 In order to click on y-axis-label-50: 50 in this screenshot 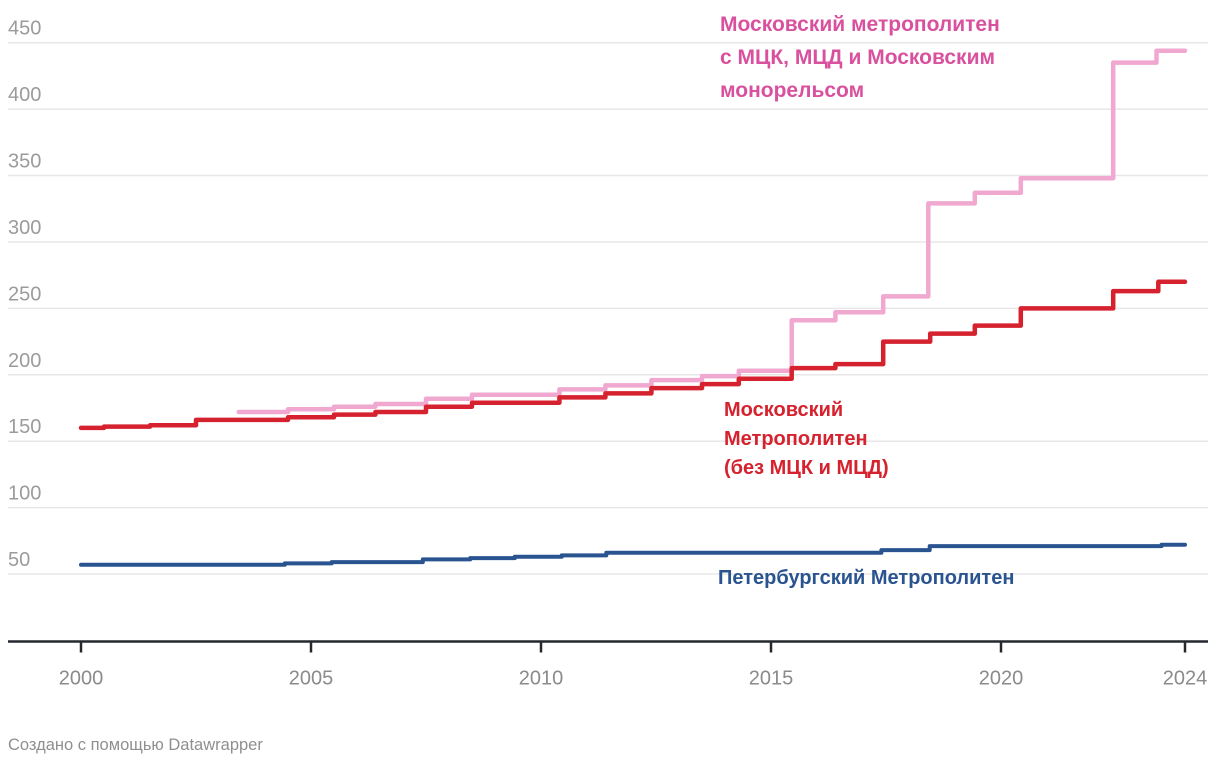, I will do `click(19, 560)`.